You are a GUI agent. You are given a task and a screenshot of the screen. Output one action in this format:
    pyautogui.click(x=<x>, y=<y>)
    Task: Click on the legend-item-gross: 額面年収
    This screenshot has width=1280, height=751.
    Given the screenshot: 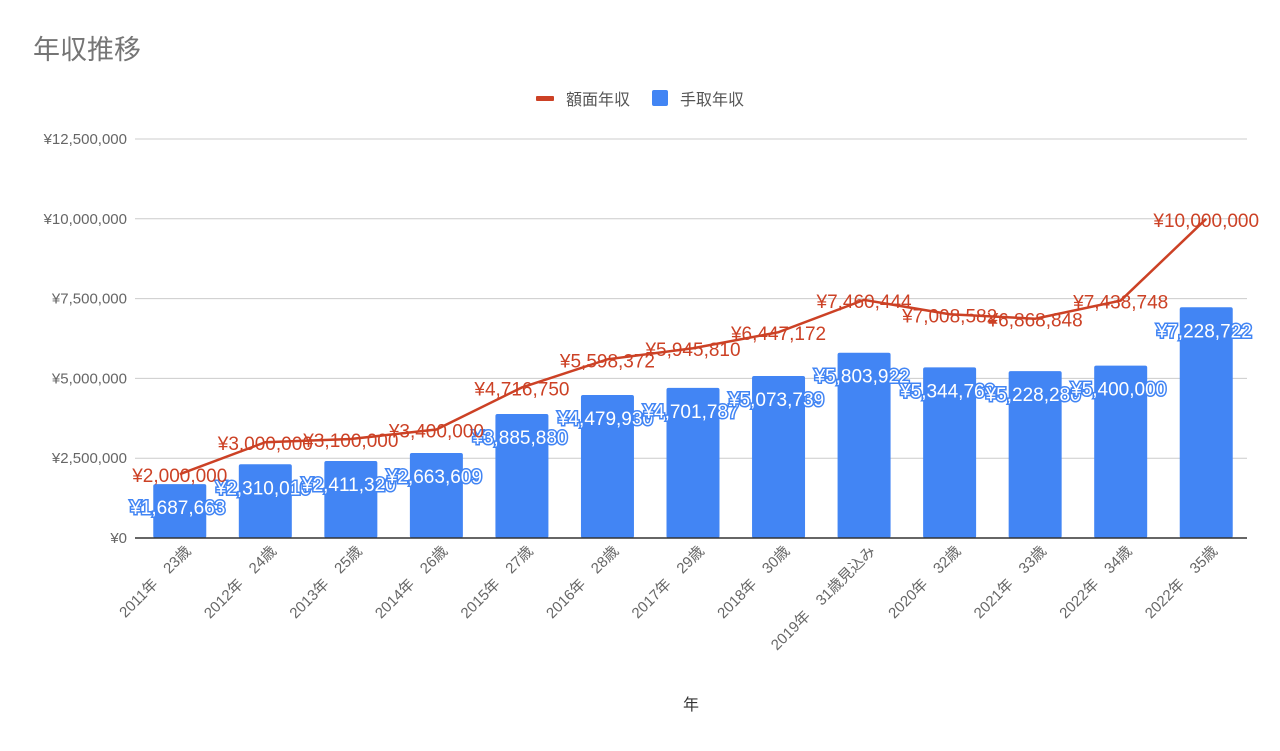 What is the action you would take?
    pyautogui.click(x=582, y=98)
    